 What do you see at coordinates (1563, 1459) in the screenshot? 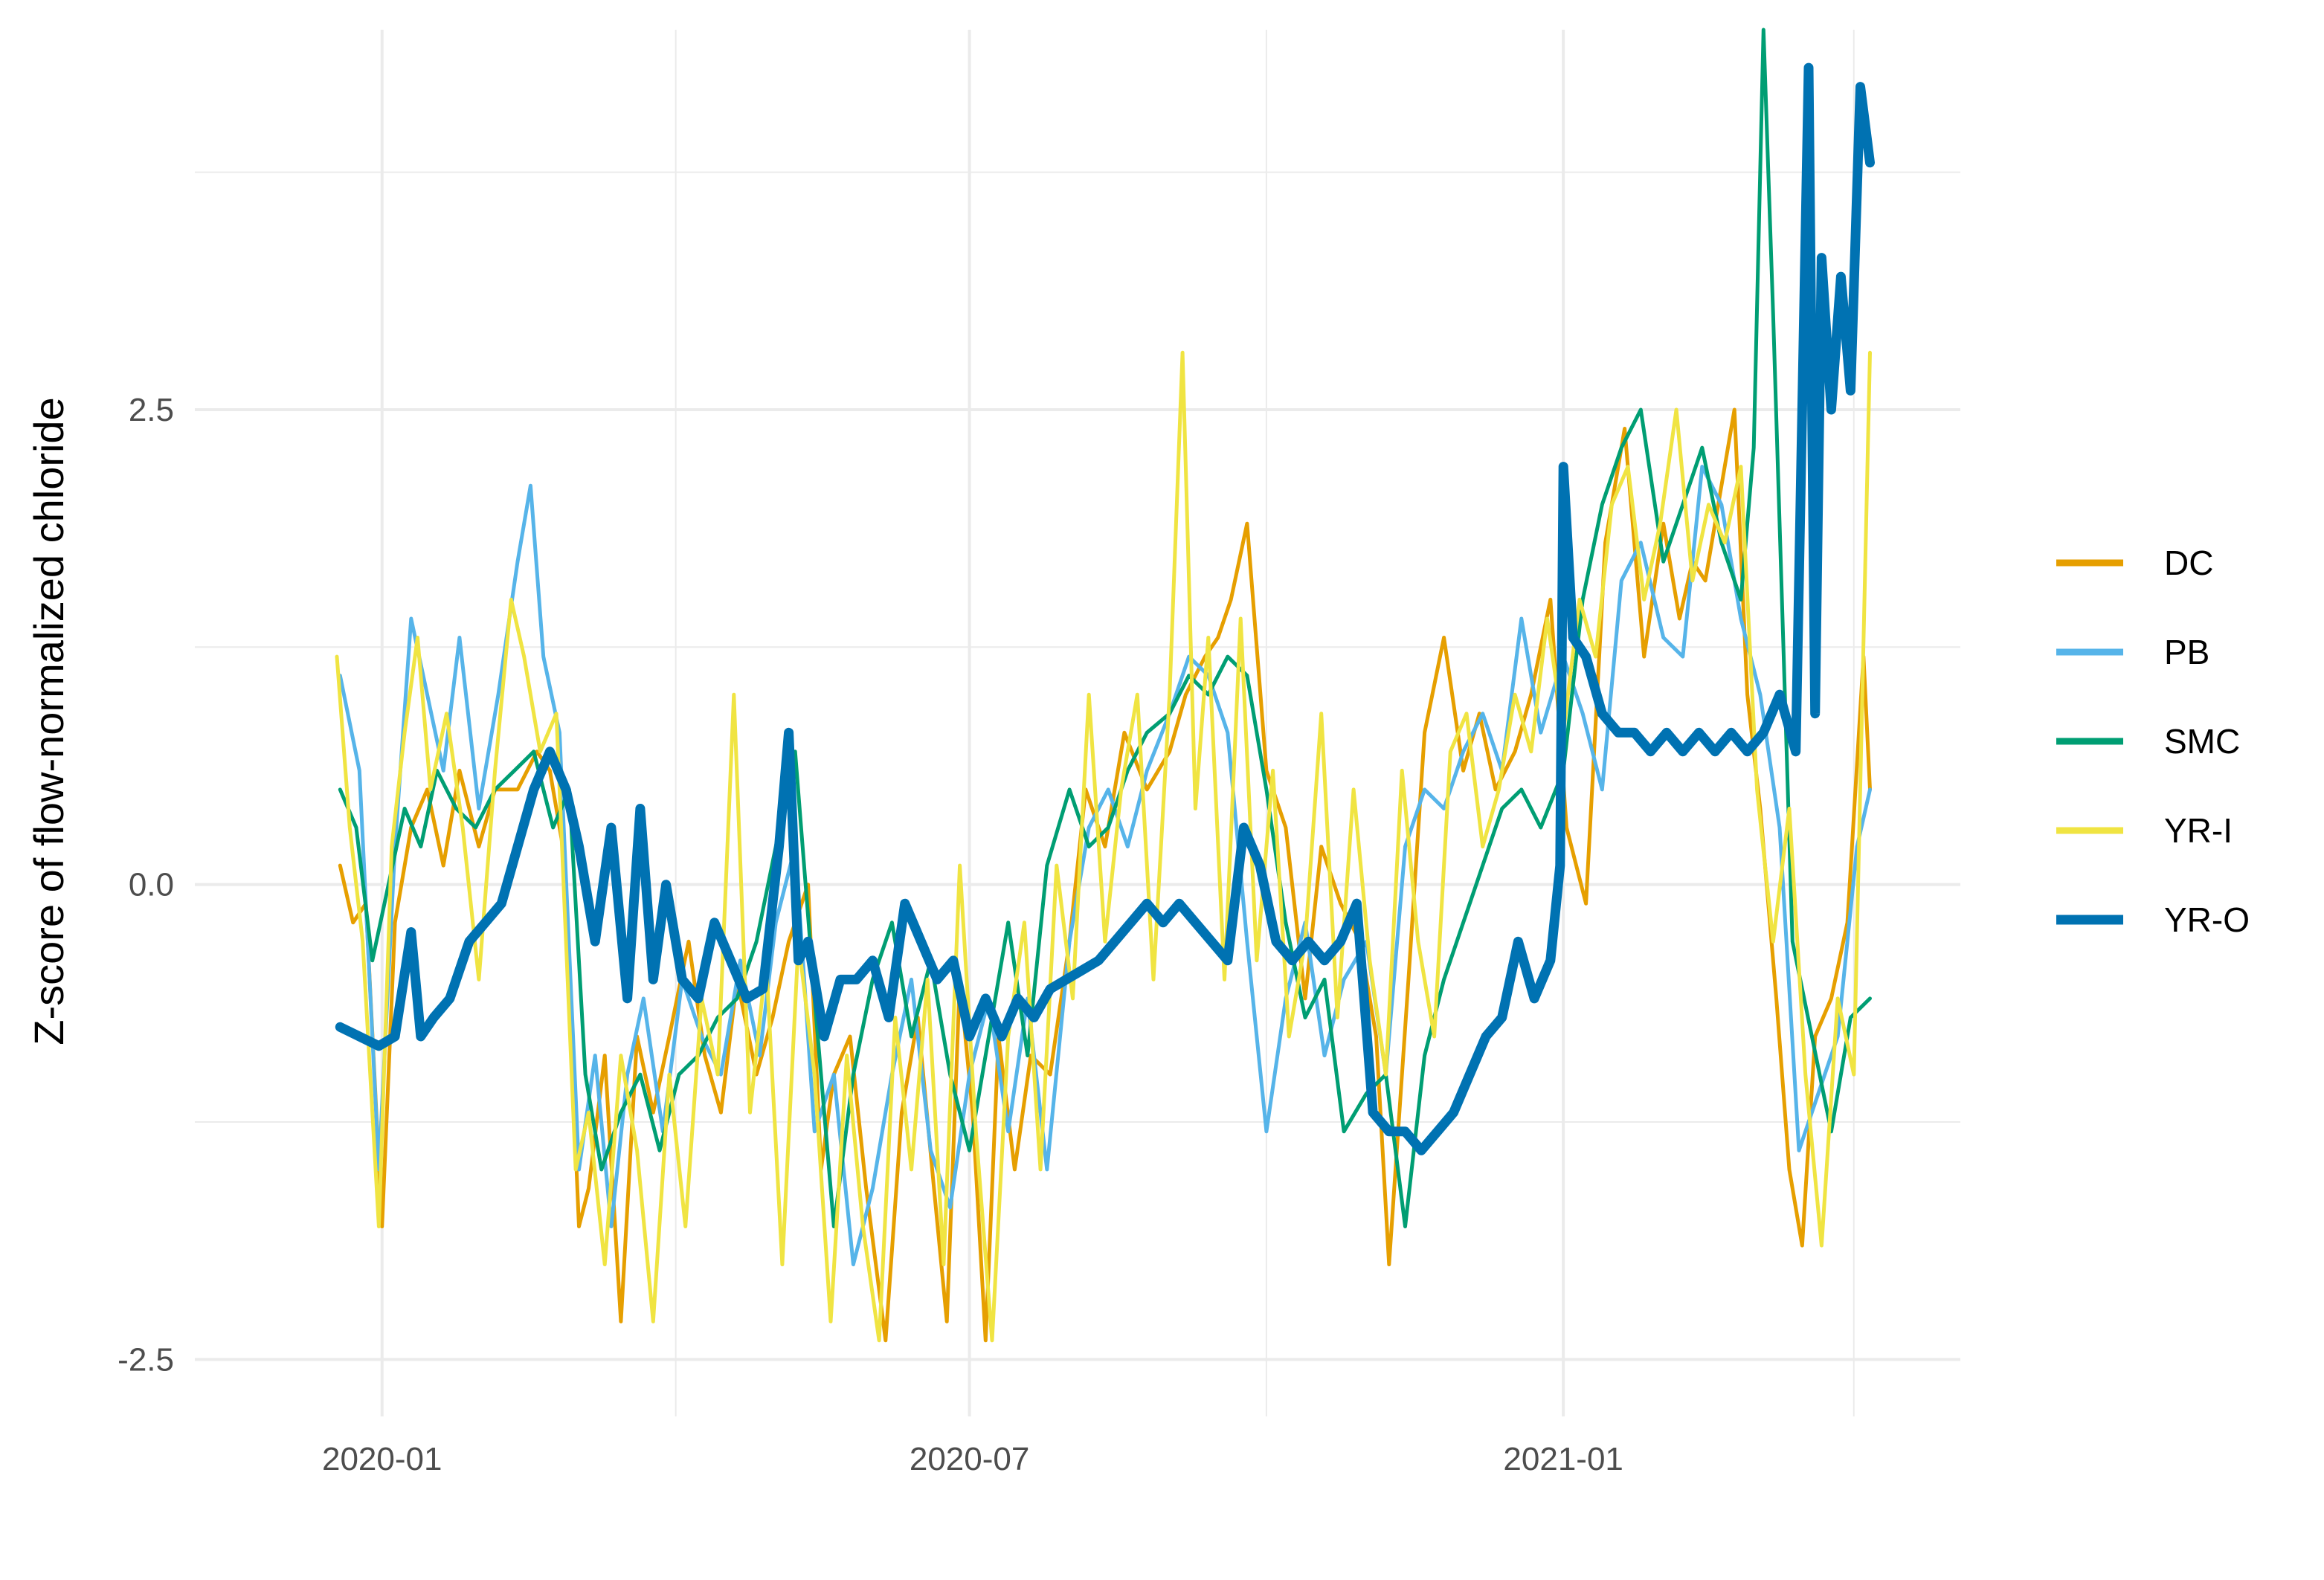
I see `x-tick-label: 2021-01` at bounding box center [1563, 1459].